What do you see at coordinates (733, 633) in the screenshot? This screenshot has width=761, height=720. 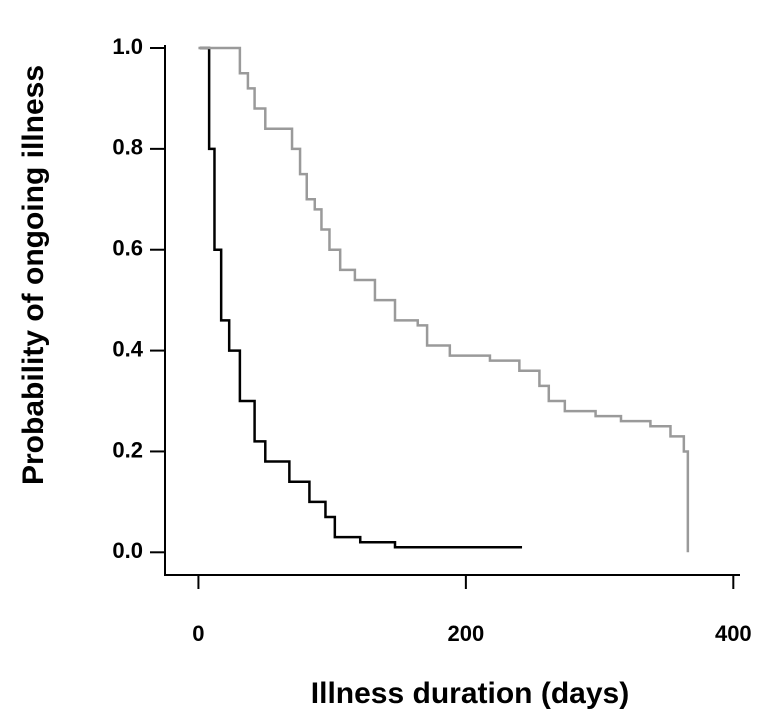 I see `x-tick-label: 400` at bounding box center [733, 633].